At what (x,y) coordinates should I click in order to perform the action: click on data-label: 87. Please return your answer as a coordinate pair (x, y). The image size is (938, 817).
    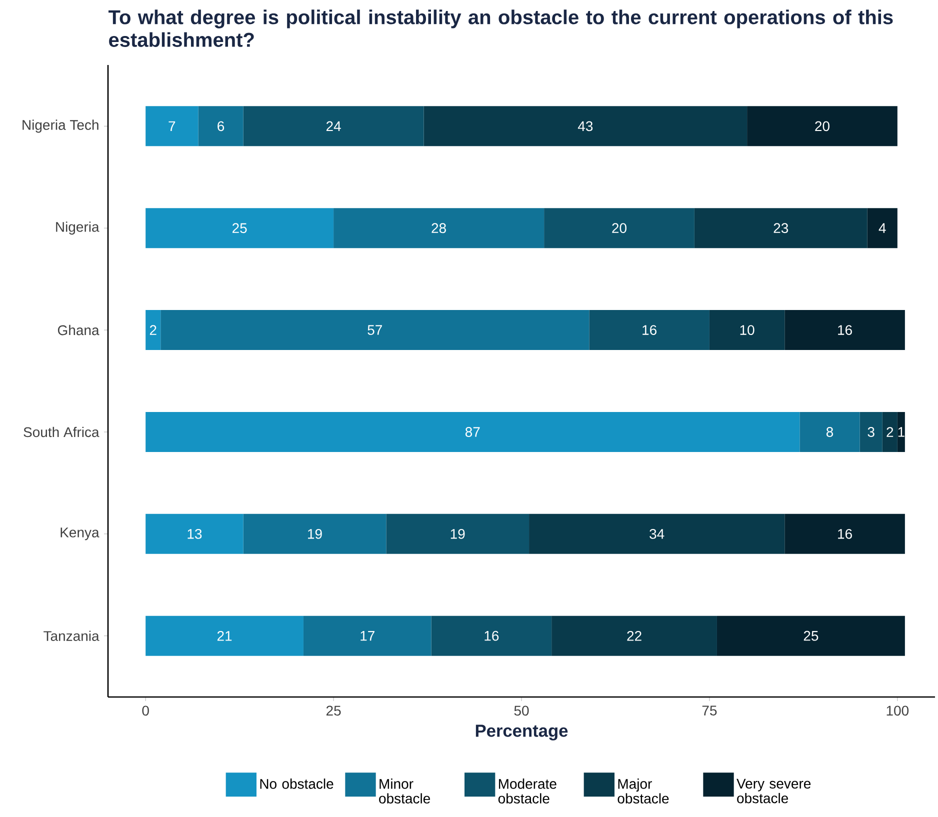
    Looking at the image, I should click on (472, 432).